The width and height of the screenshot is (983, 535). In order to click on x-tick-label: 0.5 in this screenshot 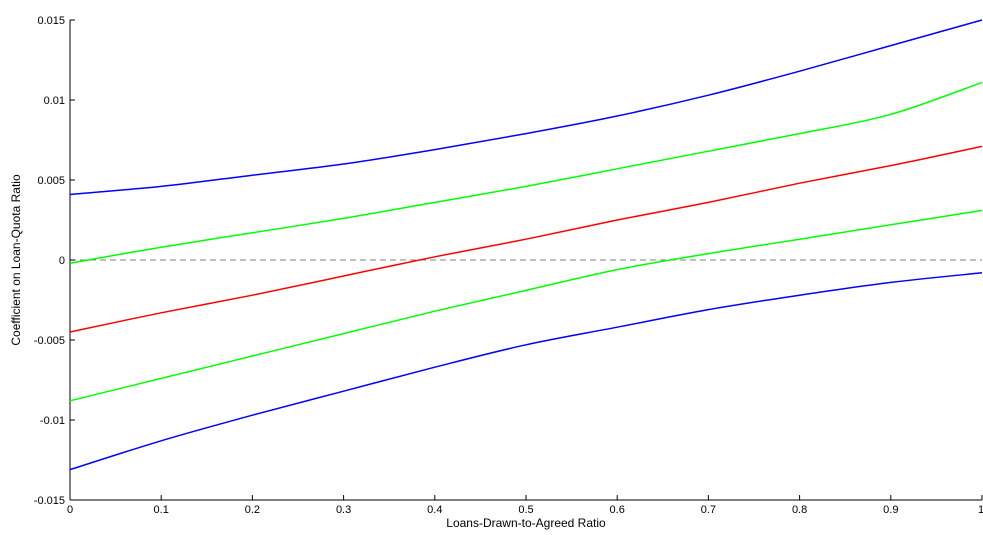, I will do `click(525, 510)`.